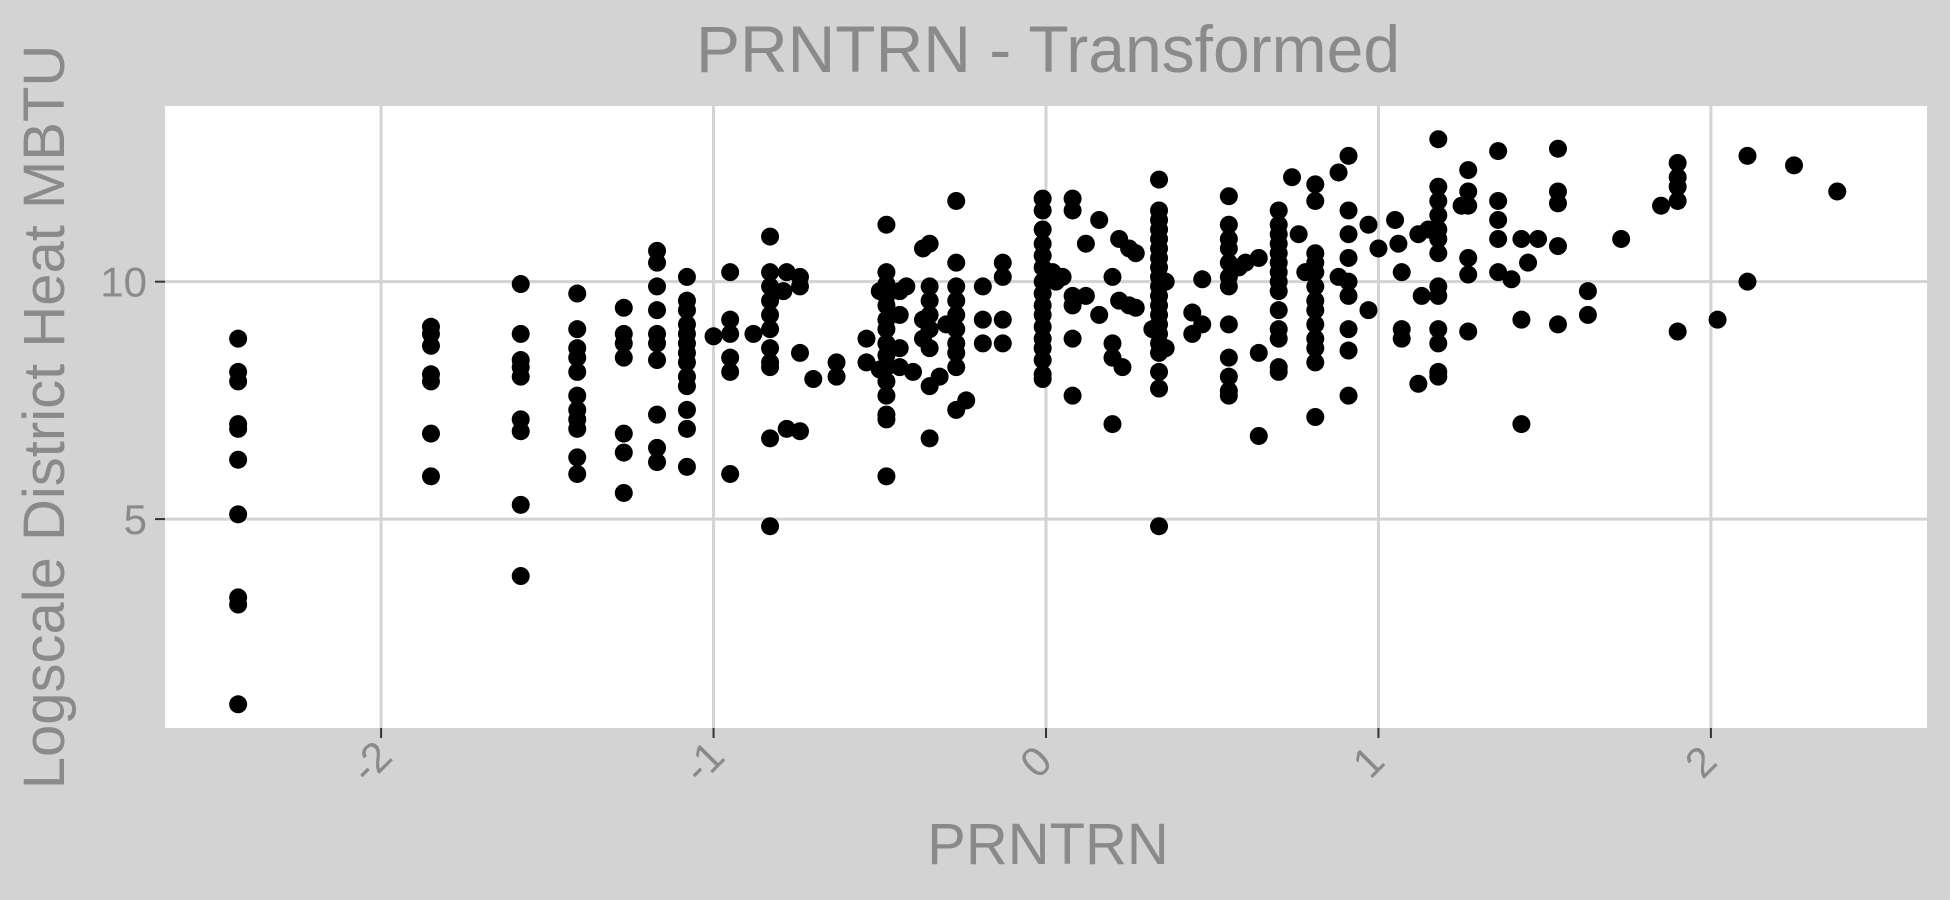 This screenshot has width=1950, height=900. I want to click on chart-title: PRNTRN - Transformed, so click(1048, 49).